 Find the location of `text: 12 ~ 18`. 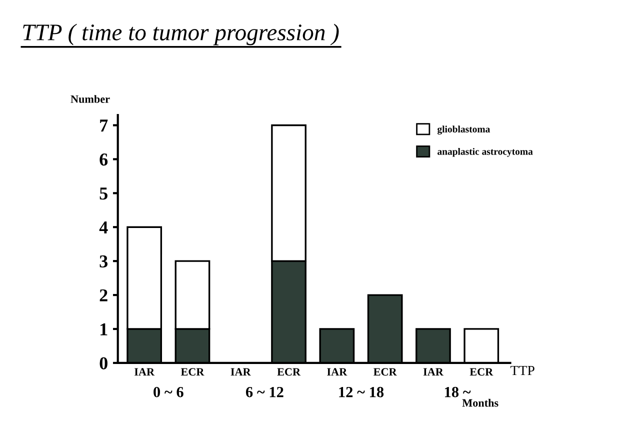

text: 12 ~ 18 is located at coordinates (361, 392).